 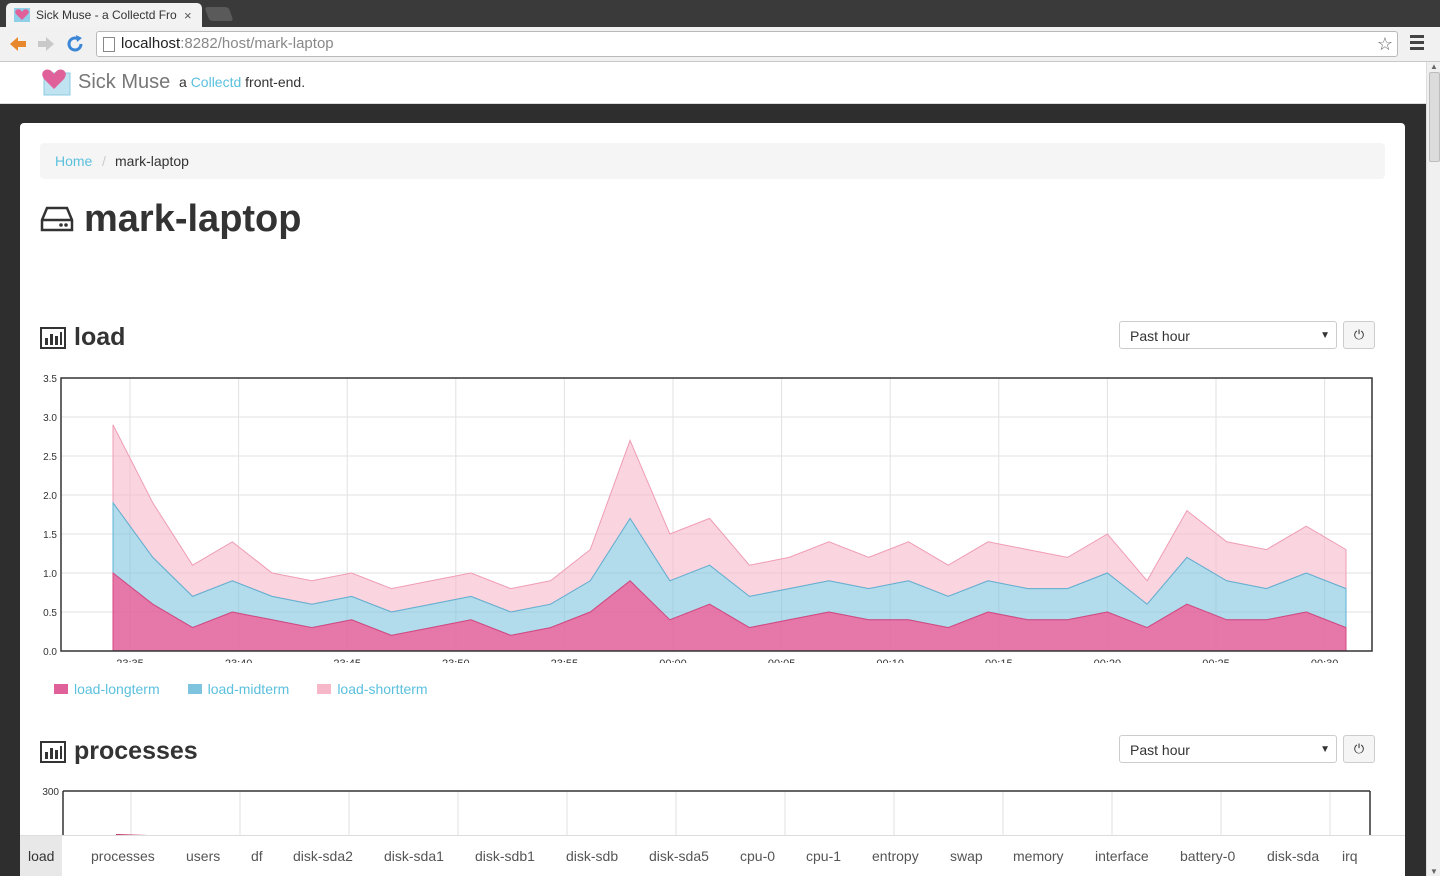 I want to click on section-nav-cpu-0: cpu-0, so click(x=758, y=856).